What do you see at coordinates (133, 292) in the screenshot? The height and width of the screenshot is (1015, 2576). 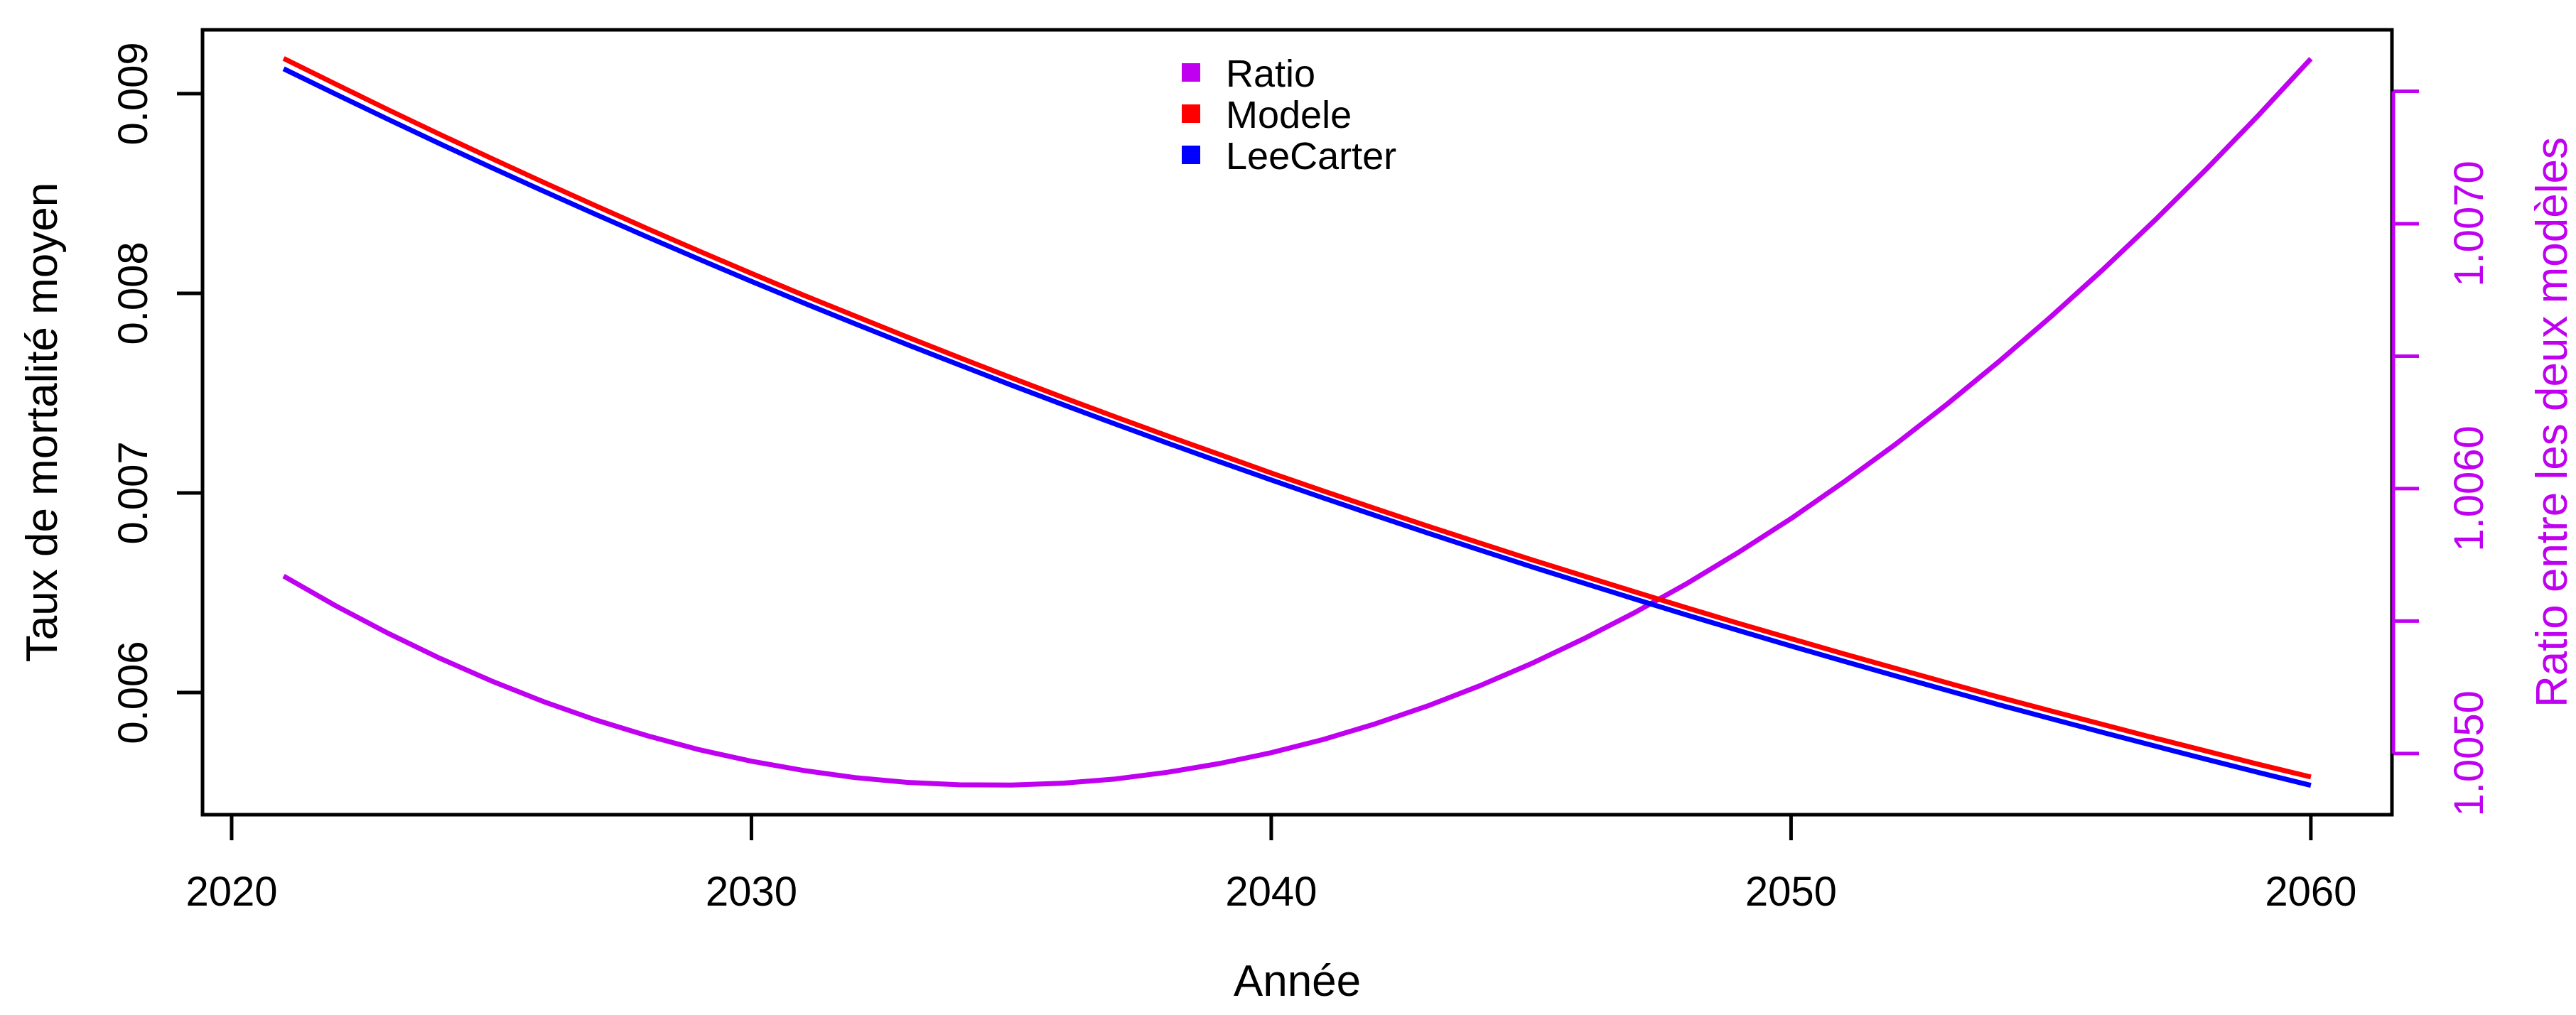 I see `y-left-tick-label: 0.008` at bounding box center [133, 292].